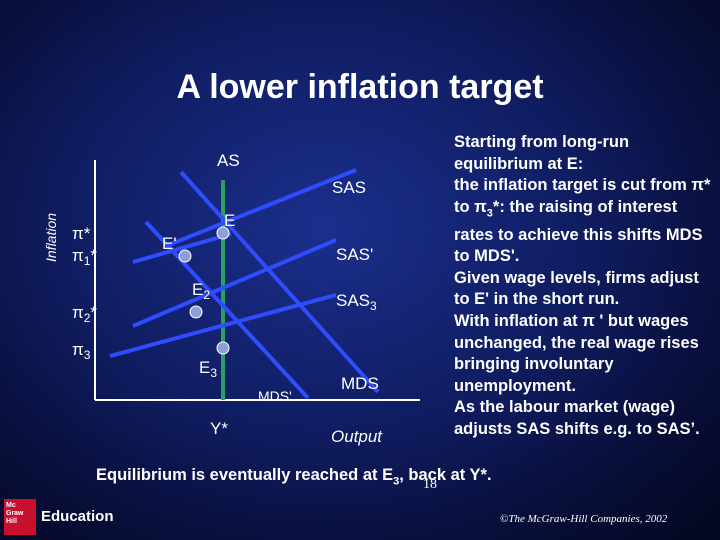  Describe the element at coordinates (234, 283) in the screenshot. I see `sas1-curve-upper` at that location.